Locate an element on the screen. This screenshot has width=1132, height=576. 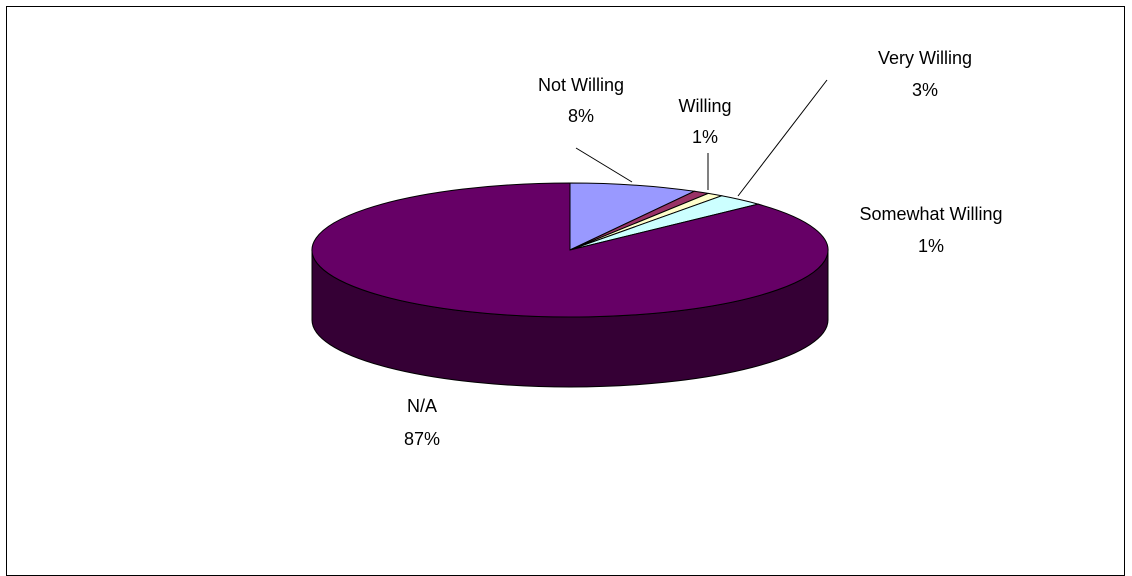
leader-line-not-willing is located at coordinates (604, 165).